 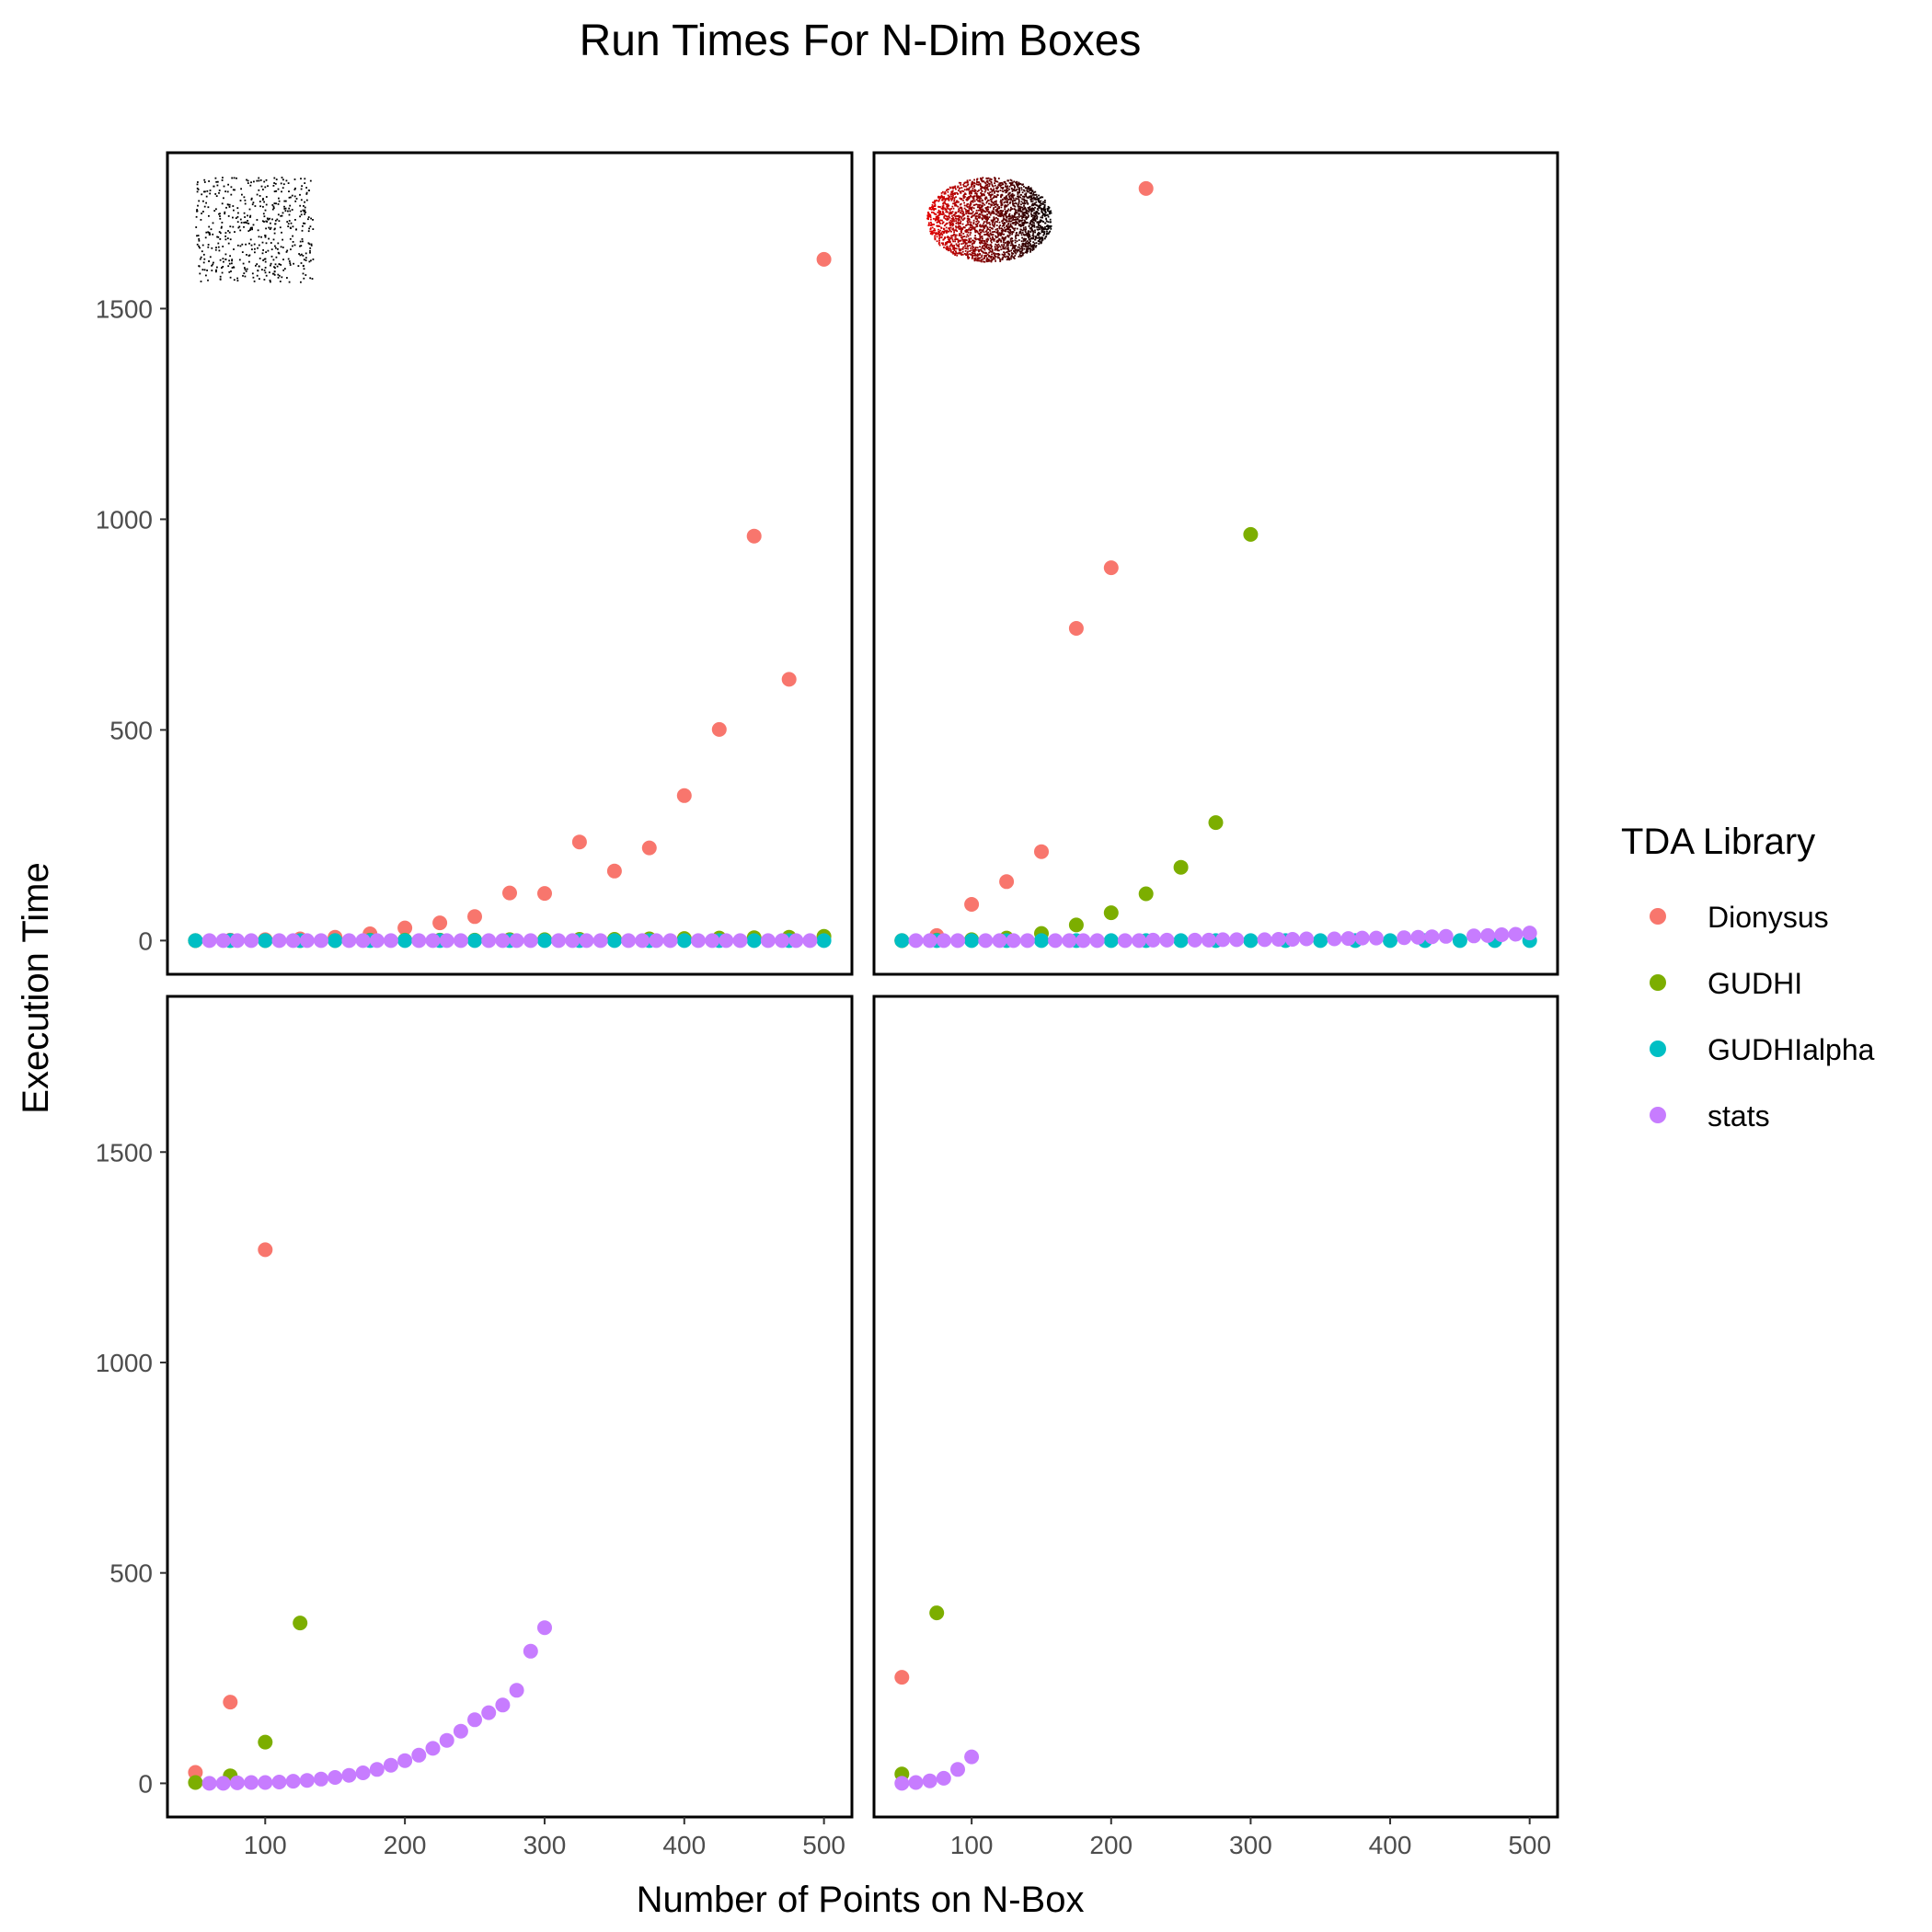 I want to click on legend-key-dionysus, so click(x=1658, y=916).